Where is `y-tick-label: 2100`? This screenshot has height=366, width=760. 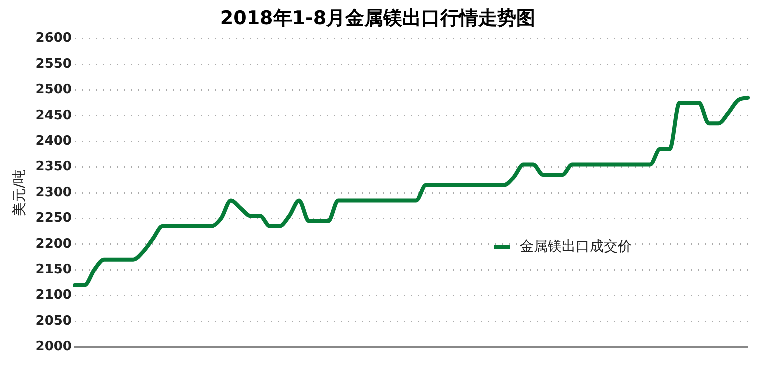 y-tick-label: 2100 is located at coordinates (54, 296).